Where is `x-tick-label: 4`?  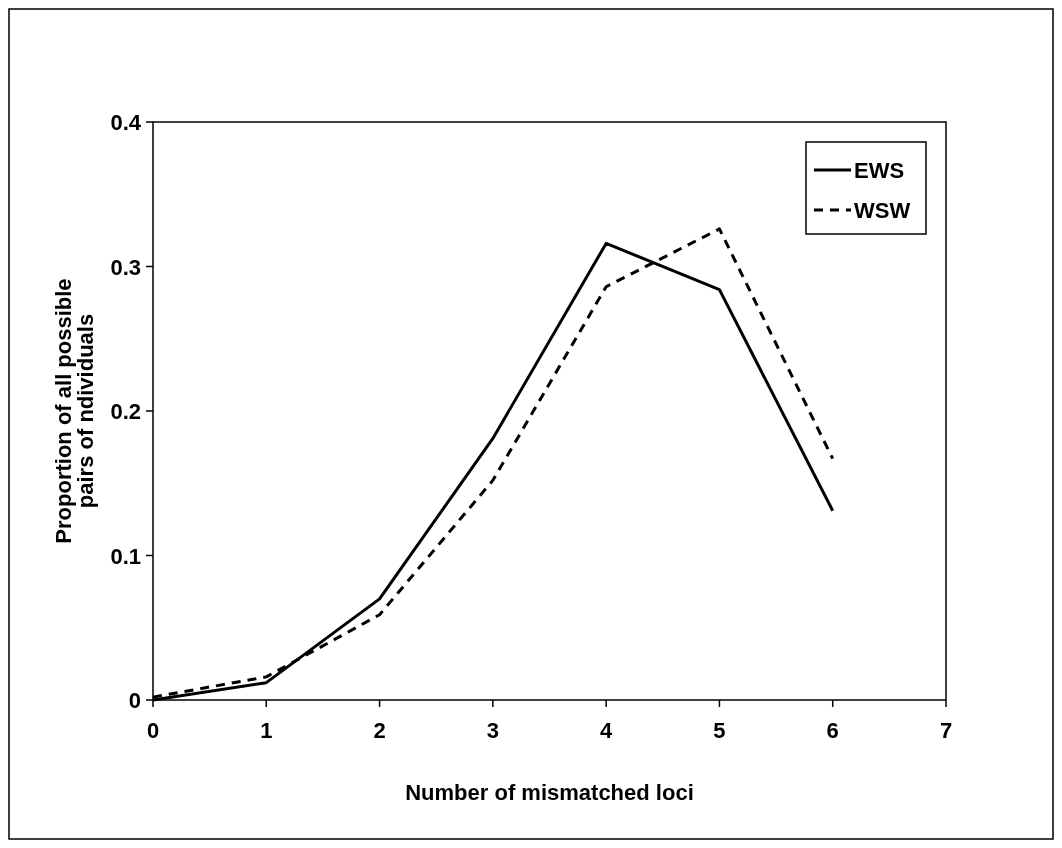 x-tick-label: 4 is located at coordinates (607, 730).